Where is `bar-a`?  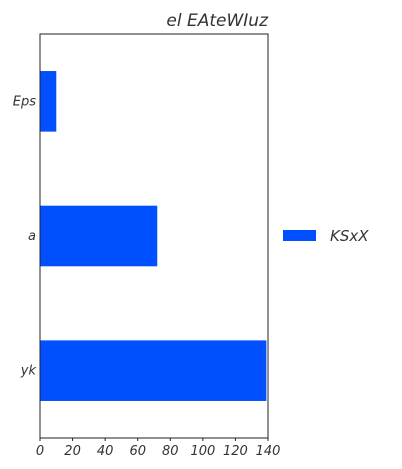
bar-a is located at coordinates (98, 236).